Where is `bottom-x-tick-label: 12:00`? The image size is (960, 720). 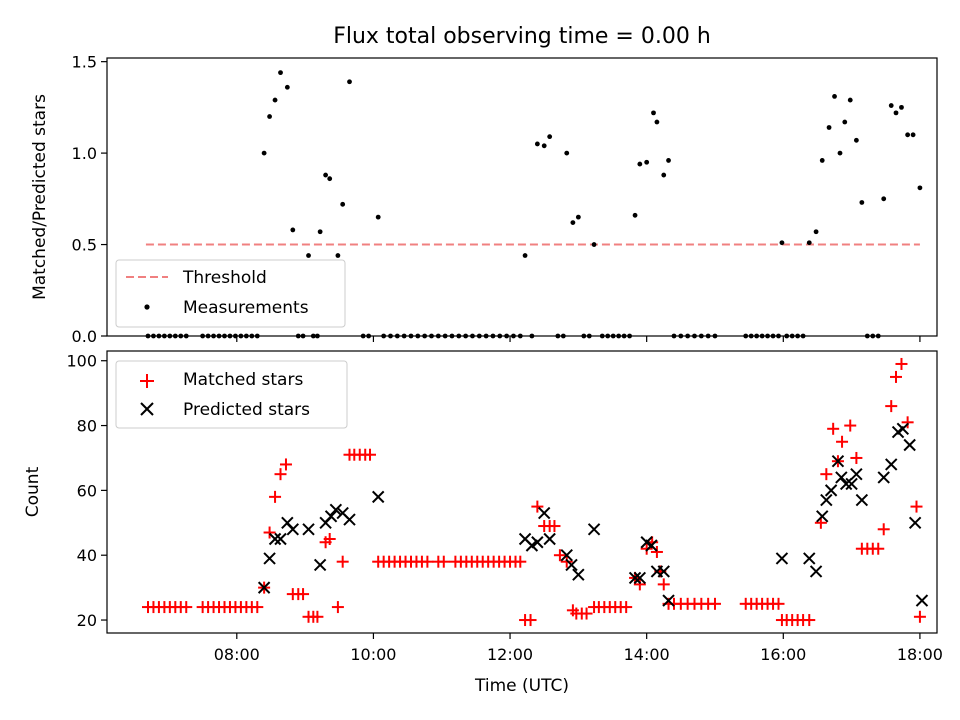
bottom-x-tick-label: 12:00 is located at coordinates (510, 654).